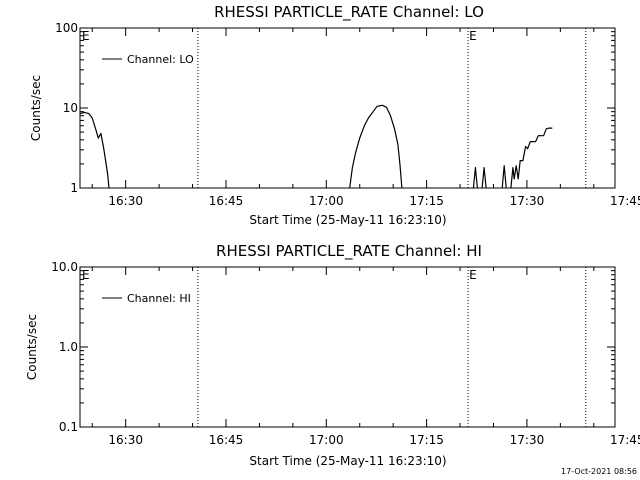  I want to click on chart-title: RHESSI PARTICLE_RATE Channel: HI, so click(349, 251).